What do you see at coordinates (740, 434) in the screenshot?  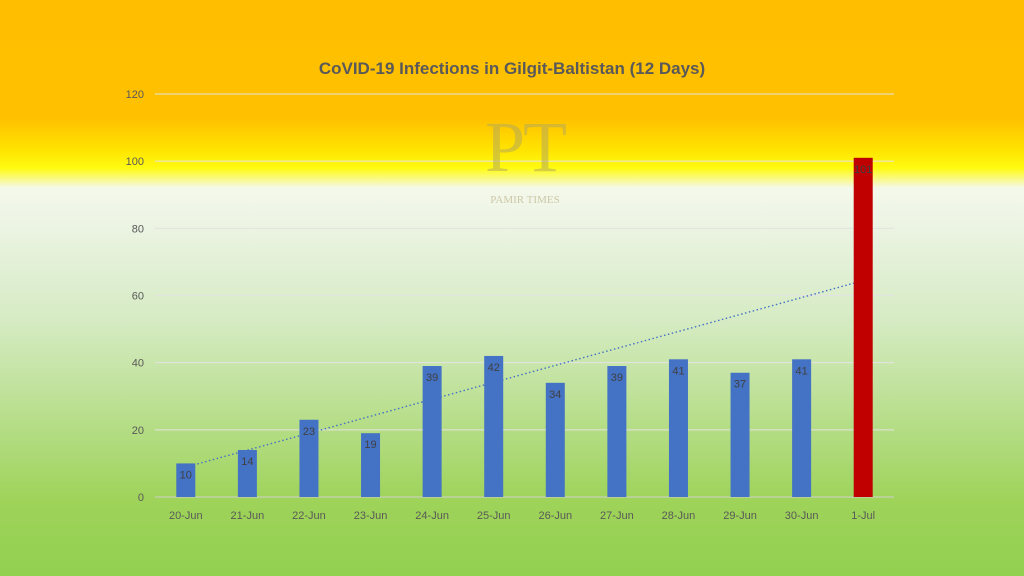 I see `bar-29-Jun` at bounding box center [740, 434].